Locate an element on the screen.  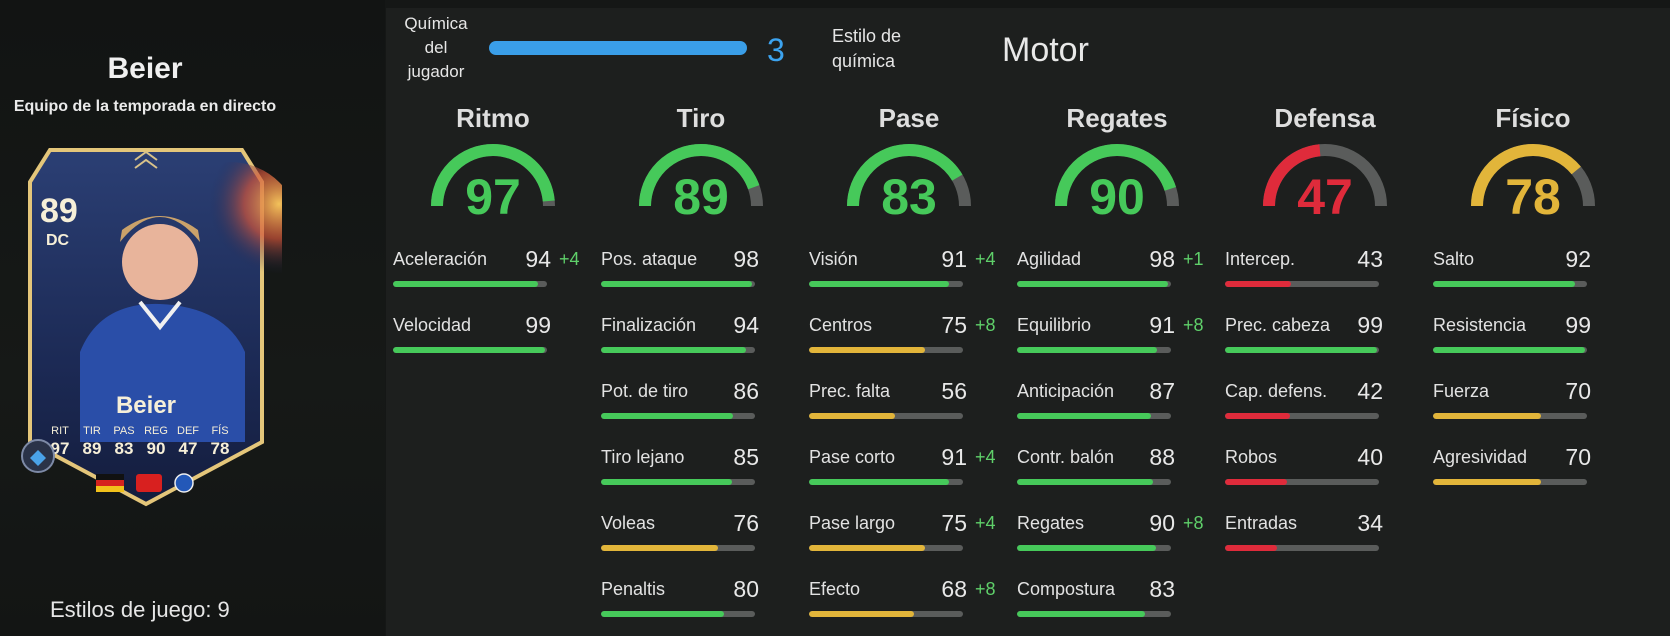
category-value: 78 is located at coordinates (1533, 197).